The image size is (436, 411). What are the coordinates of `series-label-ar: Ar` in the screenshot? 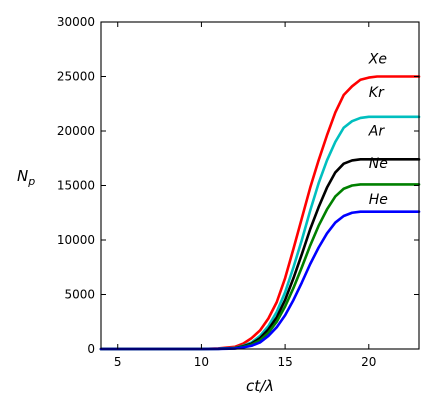 It's located at (377, 131).